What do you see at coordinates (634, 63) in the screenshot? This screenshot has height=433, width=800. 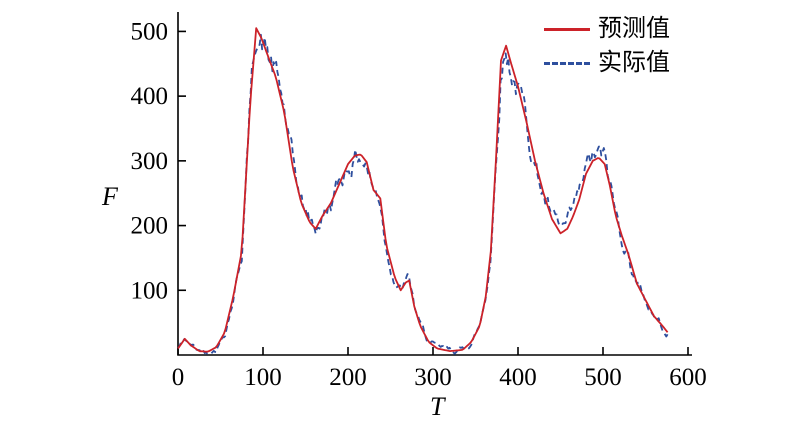 I see `legend-label-actual: 实际值` at bounding box center [634, 63].